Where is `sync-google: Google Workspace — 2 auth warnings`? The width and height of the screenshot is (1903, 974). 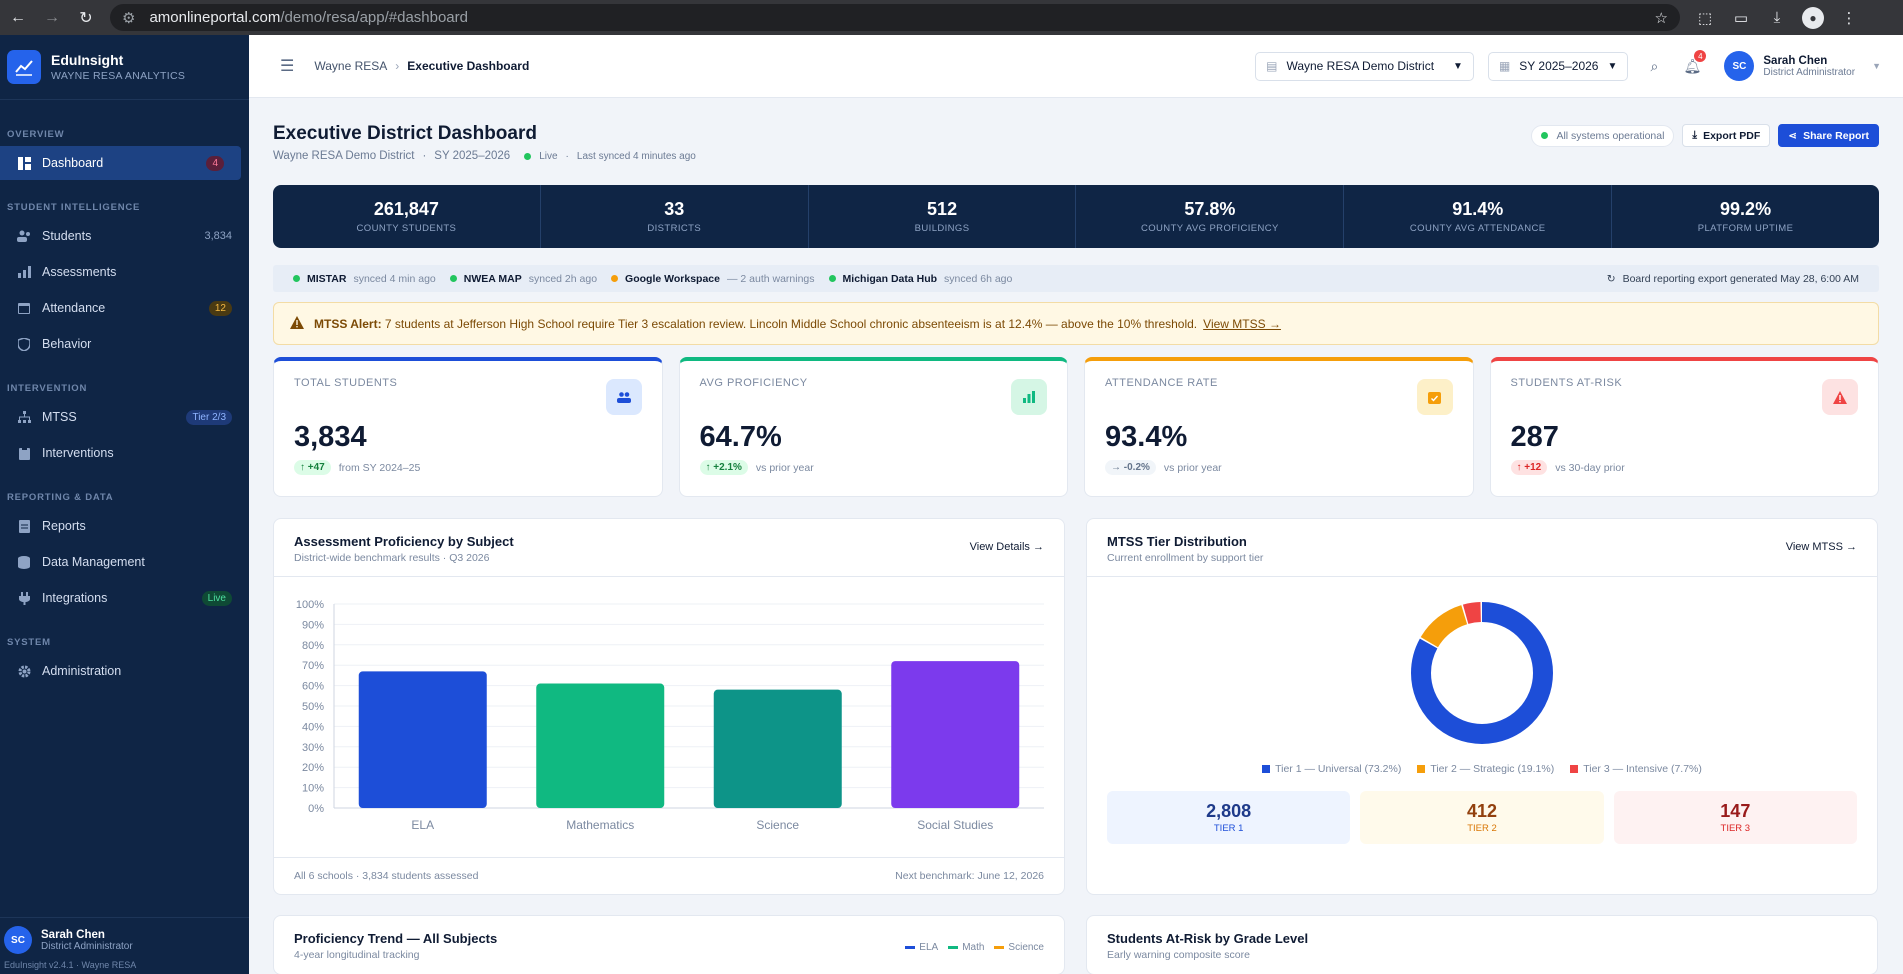 sync-google: Google Workspace — 2 auth warnings is located at coordinates (713, 278).